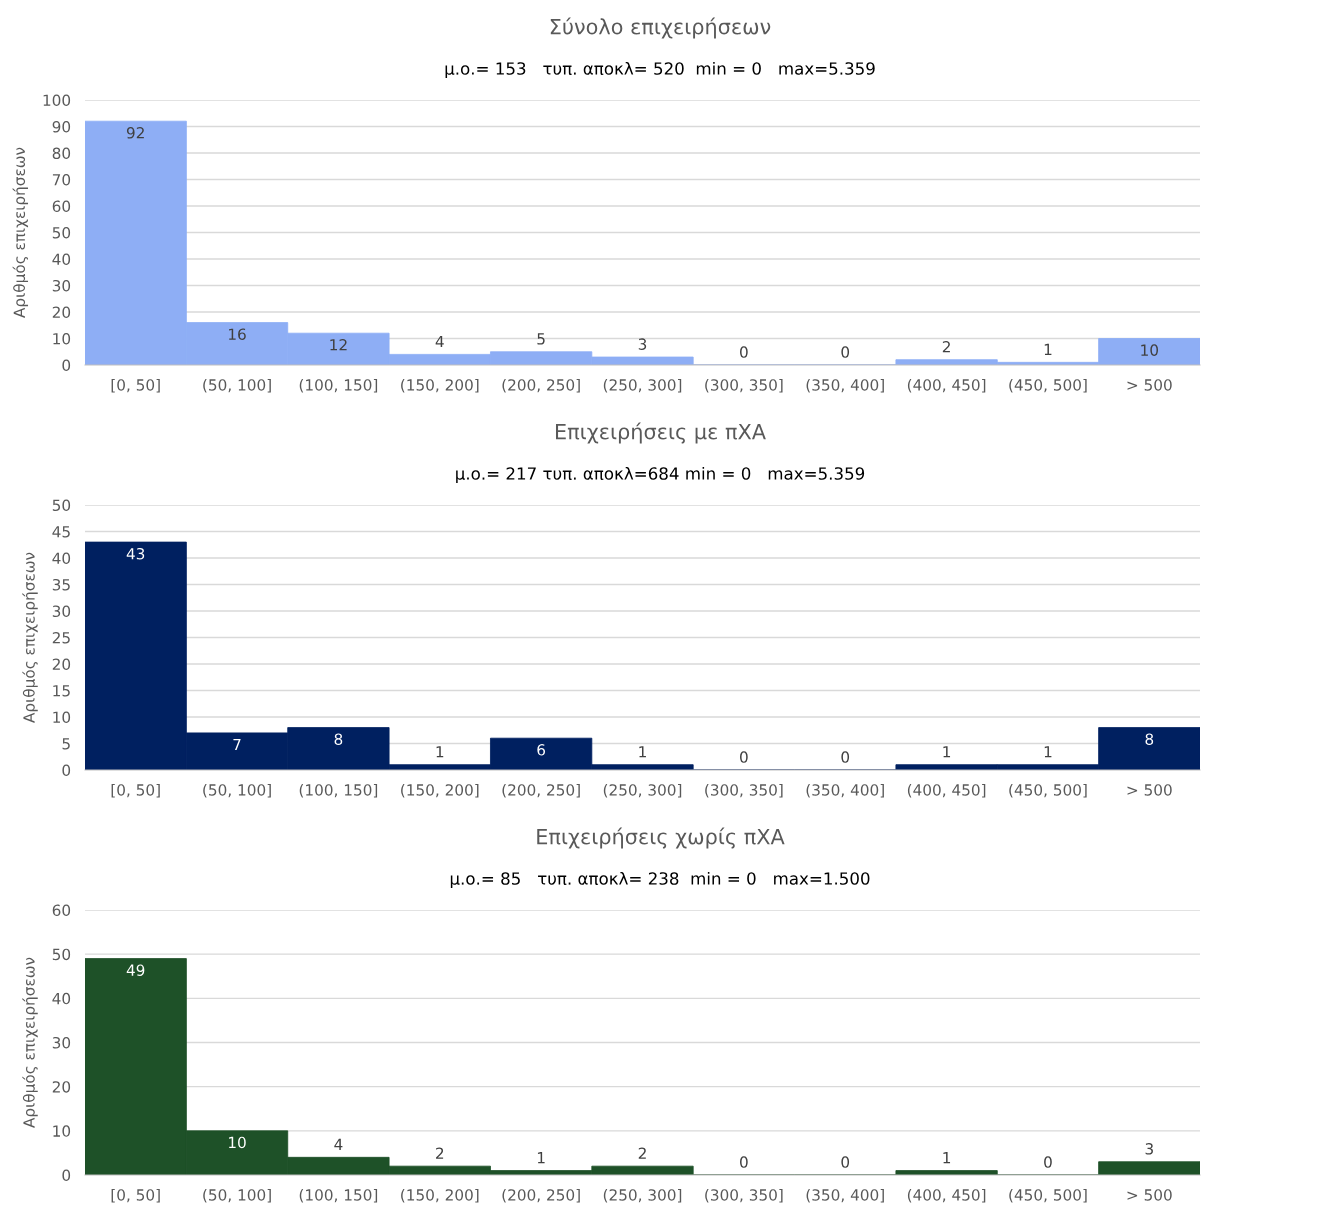 The image size is (1320, 1215). I want to click on data-label: 12, so click(338, 345).